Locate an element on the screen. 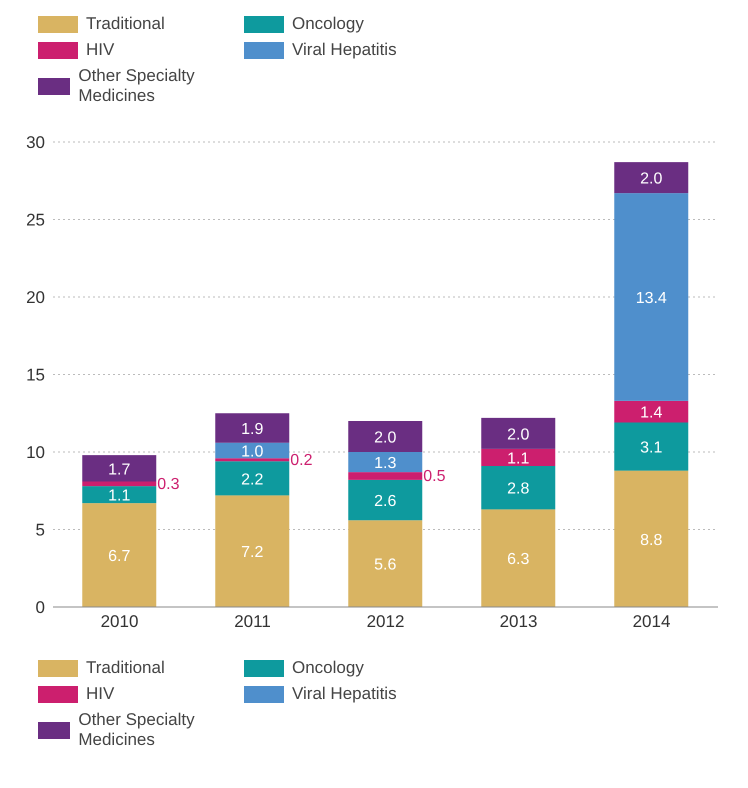 This screenshot has height=788, width=748. data-label: 1.7 is located at coordinates (119, 469).